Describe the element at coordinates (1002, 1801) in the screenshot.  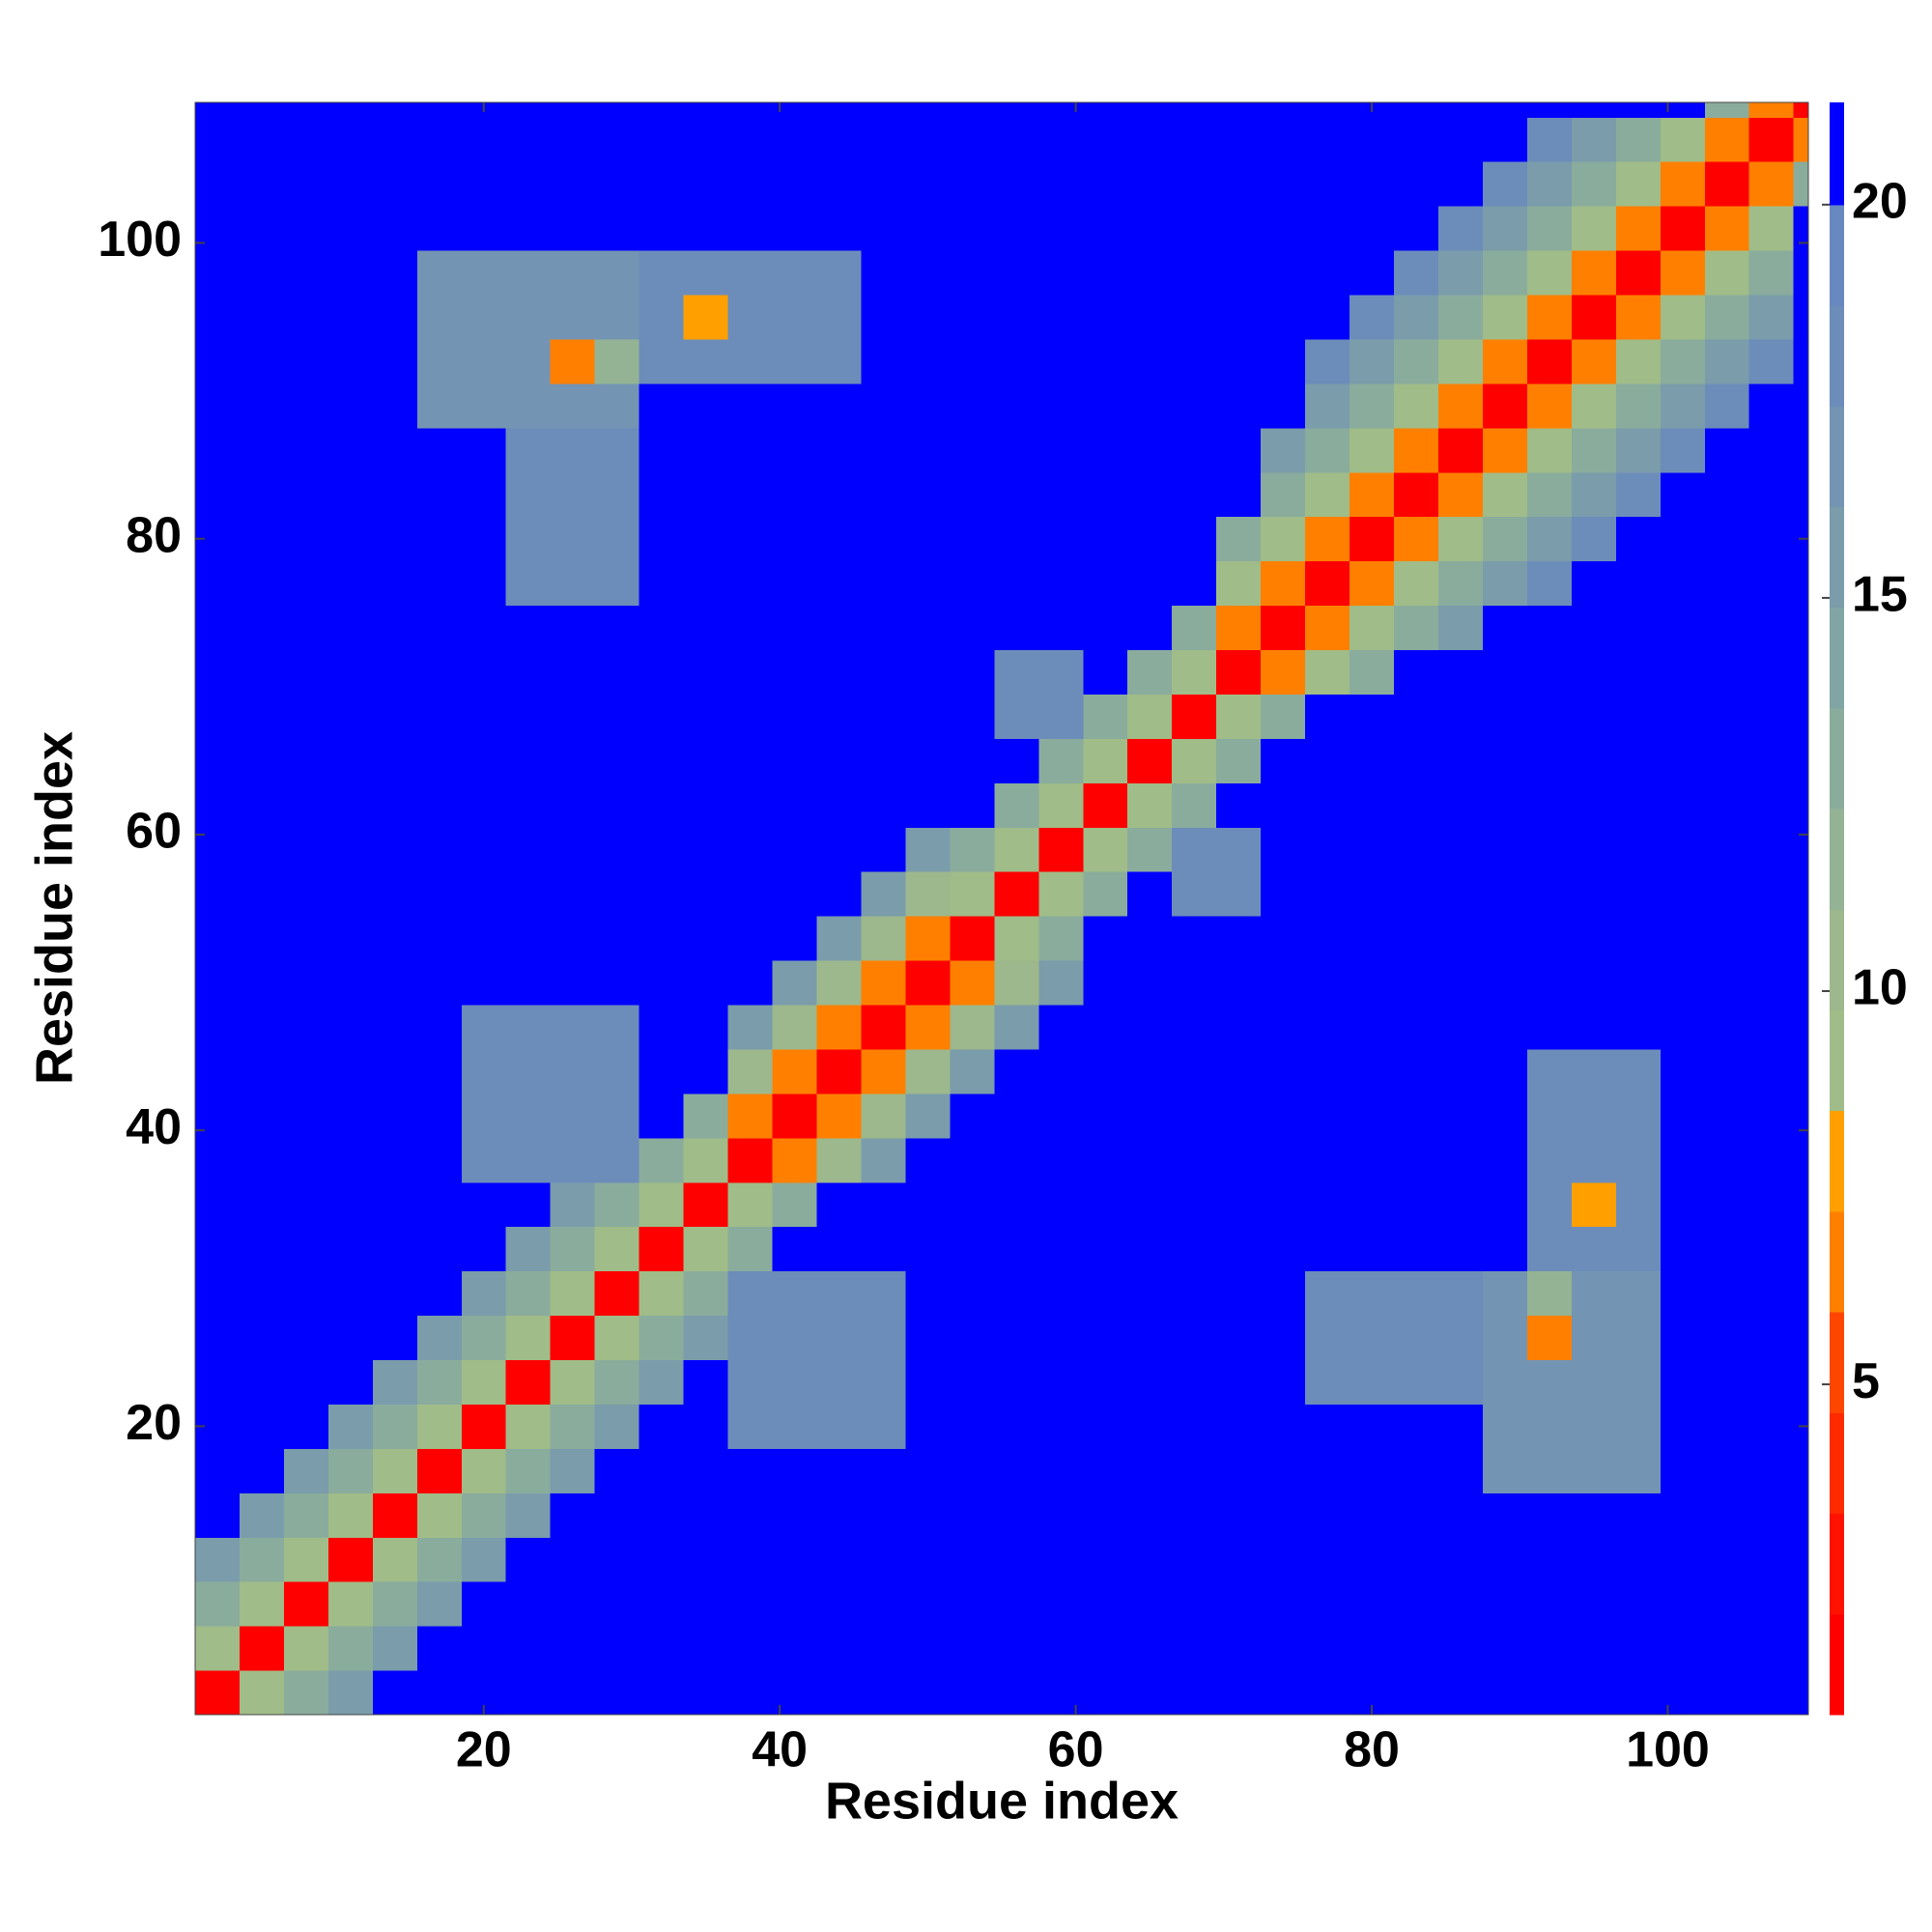
I see `x-axis-title: Residue index` at that location.